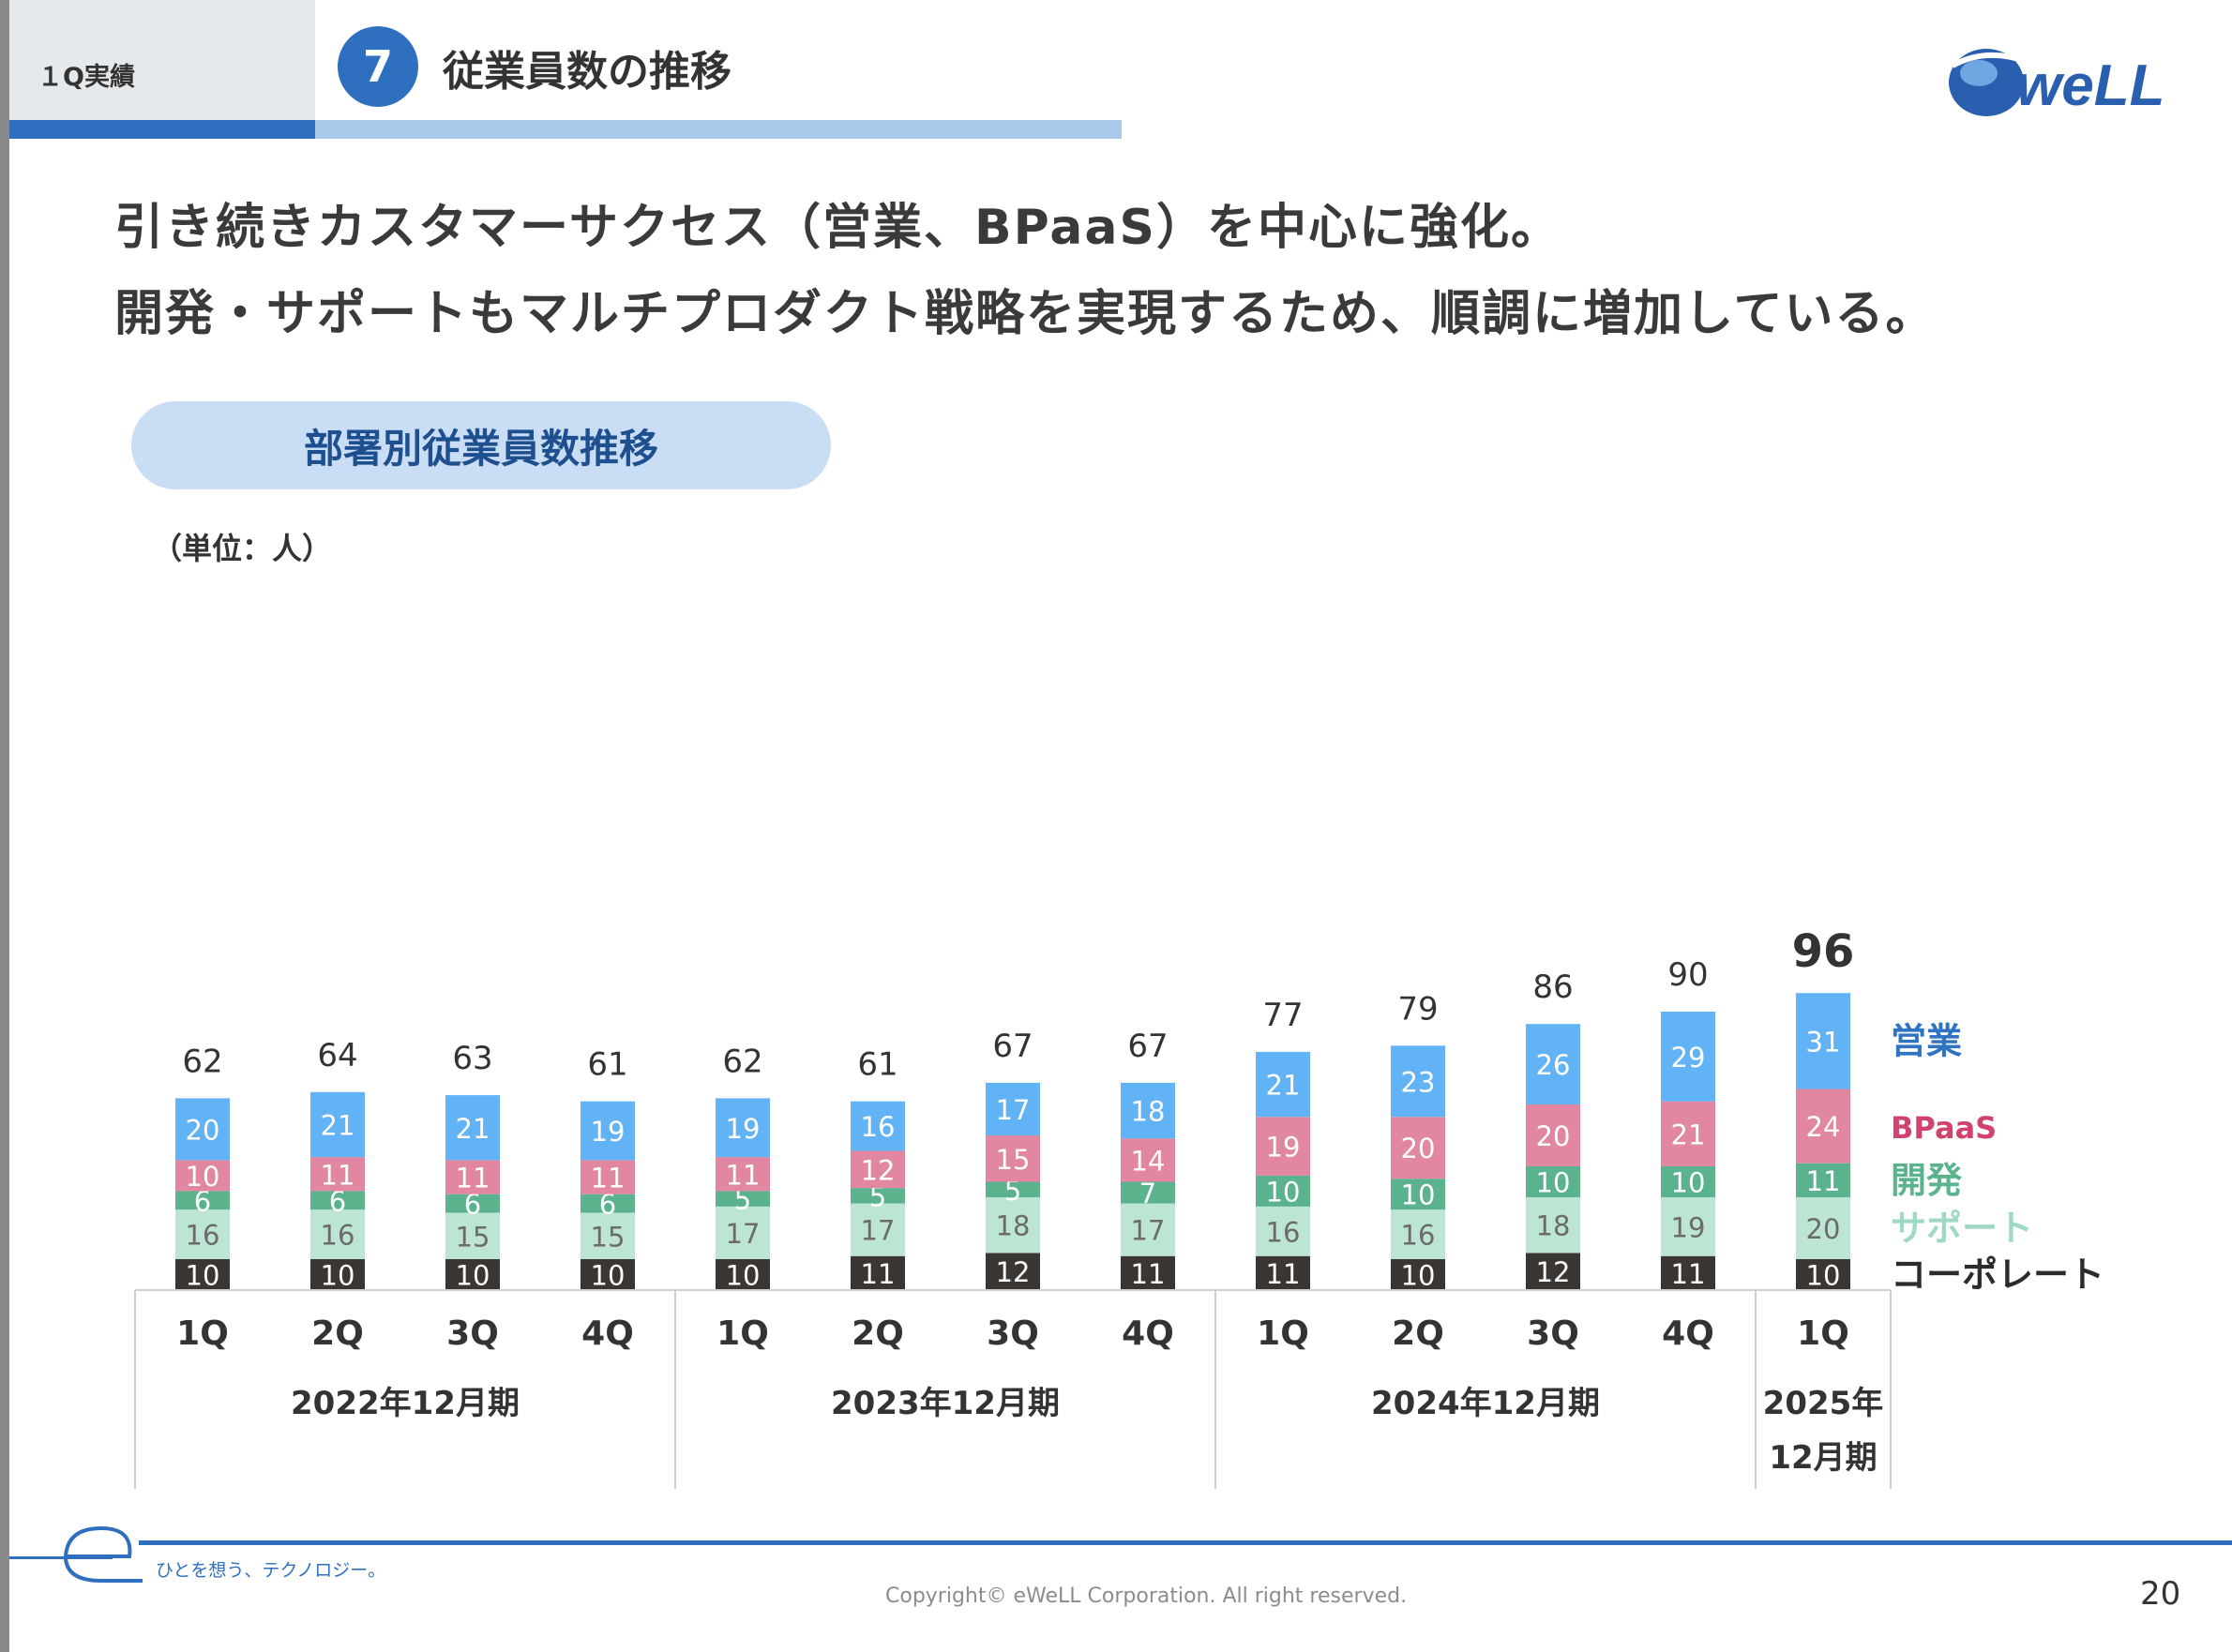 Image resolution: width=2232 pixels, height=1652 pixels. I want to click on total-value-label: 64, so click(337, 1055).